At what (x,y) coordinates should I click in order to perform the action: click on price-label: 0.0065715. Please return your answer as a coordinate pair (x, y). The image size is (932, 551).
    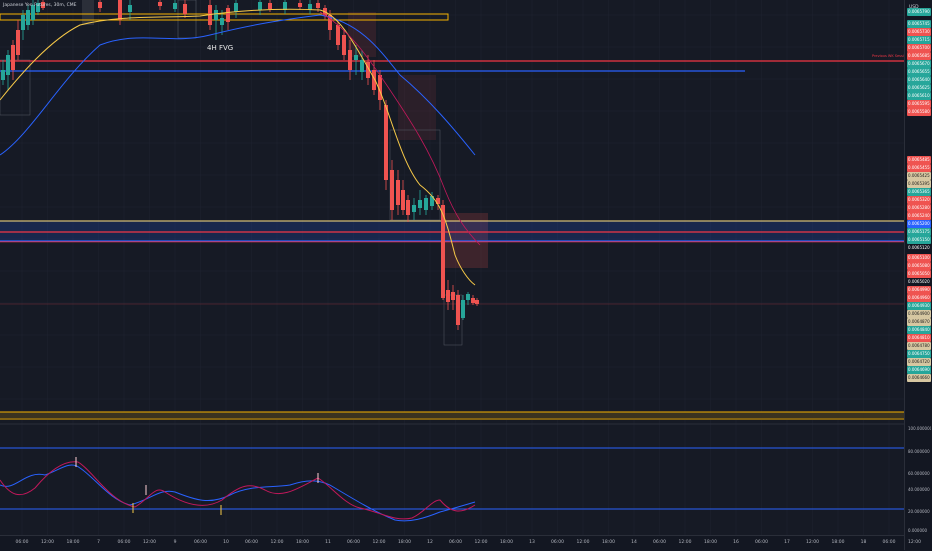
    Looking at the image, I should click on (919, 40).